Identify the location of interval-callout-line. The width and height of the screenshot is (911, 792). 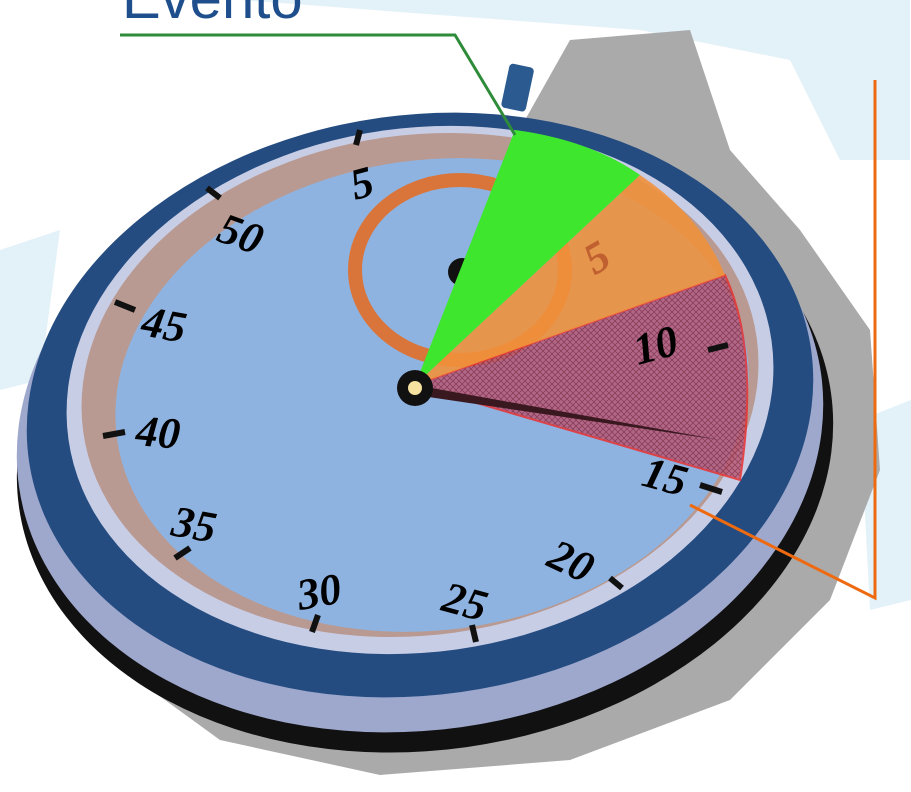
(783, 340).